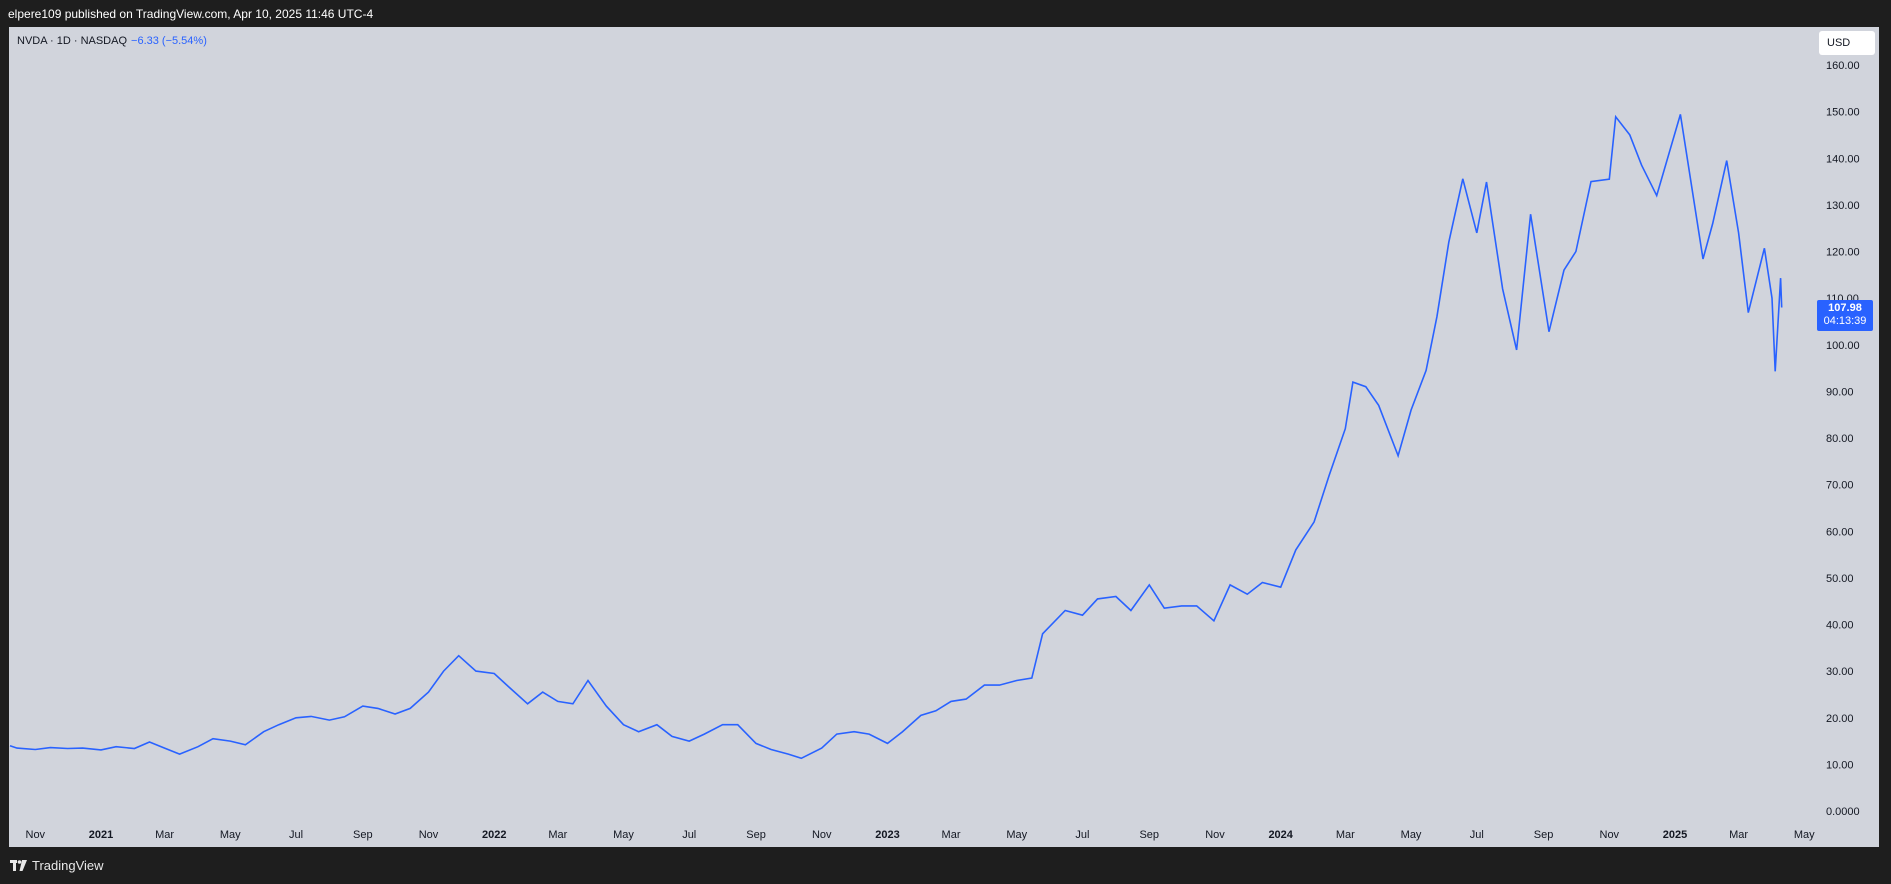 The height and width of the screenshot is (884, 1891). What do you see at coordinates (1280, 835) in the screenshot?
I see `x-tick-label: 2024` at bounding box center [1280, 835].